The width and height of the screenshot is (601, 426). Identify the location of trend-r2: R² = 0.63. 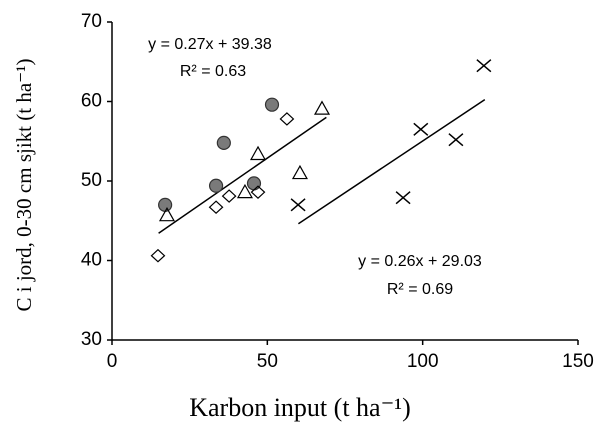
(213, 71).